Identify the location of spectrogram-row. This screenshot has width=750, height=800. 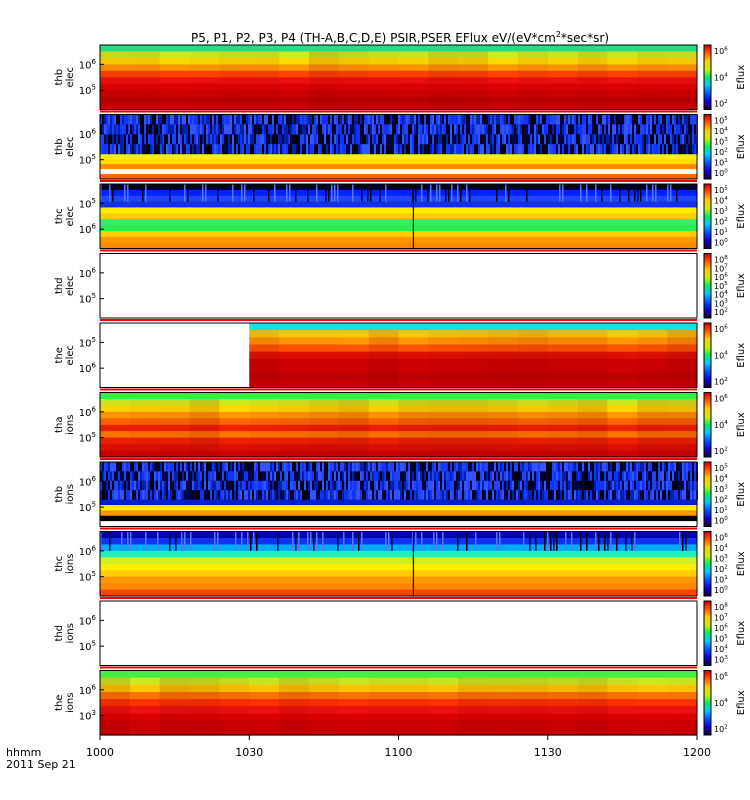
(398, 508).